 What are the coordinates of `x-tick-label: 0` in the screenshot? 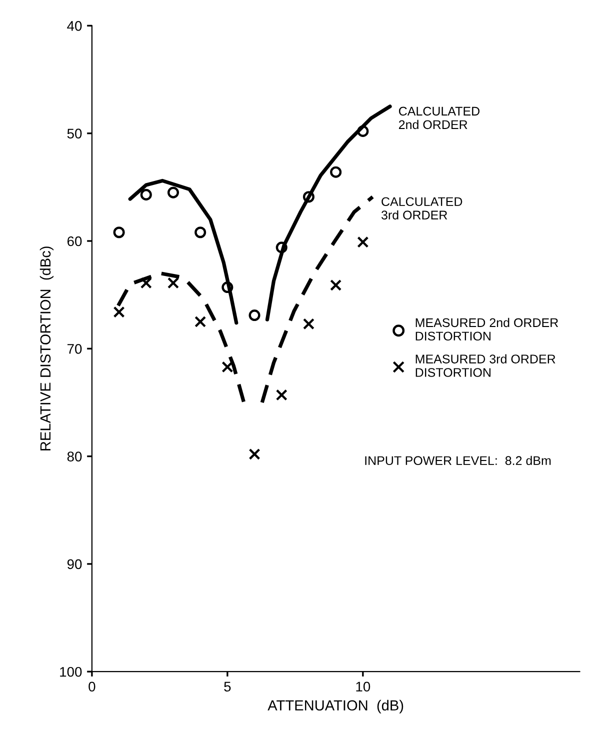 It's located at (92, 687).